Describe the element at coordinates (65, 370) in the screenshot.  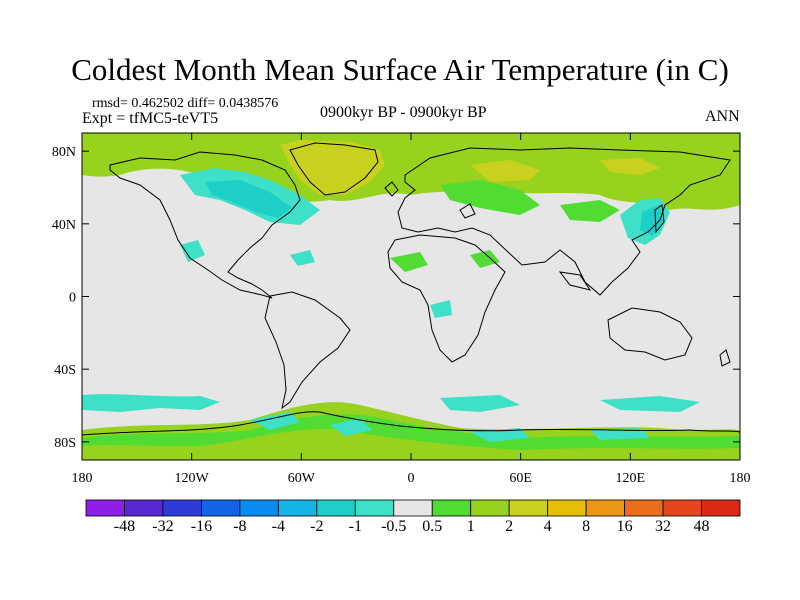
I see `lat-tick-label: 40S` at that location.